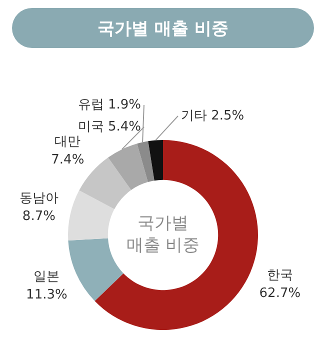 The height and width of the screenshot is (363, 326). What do you see at coordinates (67, 160) in the screenshot?
I see `data-label: 7.4%` at bounding box center [67, 160].